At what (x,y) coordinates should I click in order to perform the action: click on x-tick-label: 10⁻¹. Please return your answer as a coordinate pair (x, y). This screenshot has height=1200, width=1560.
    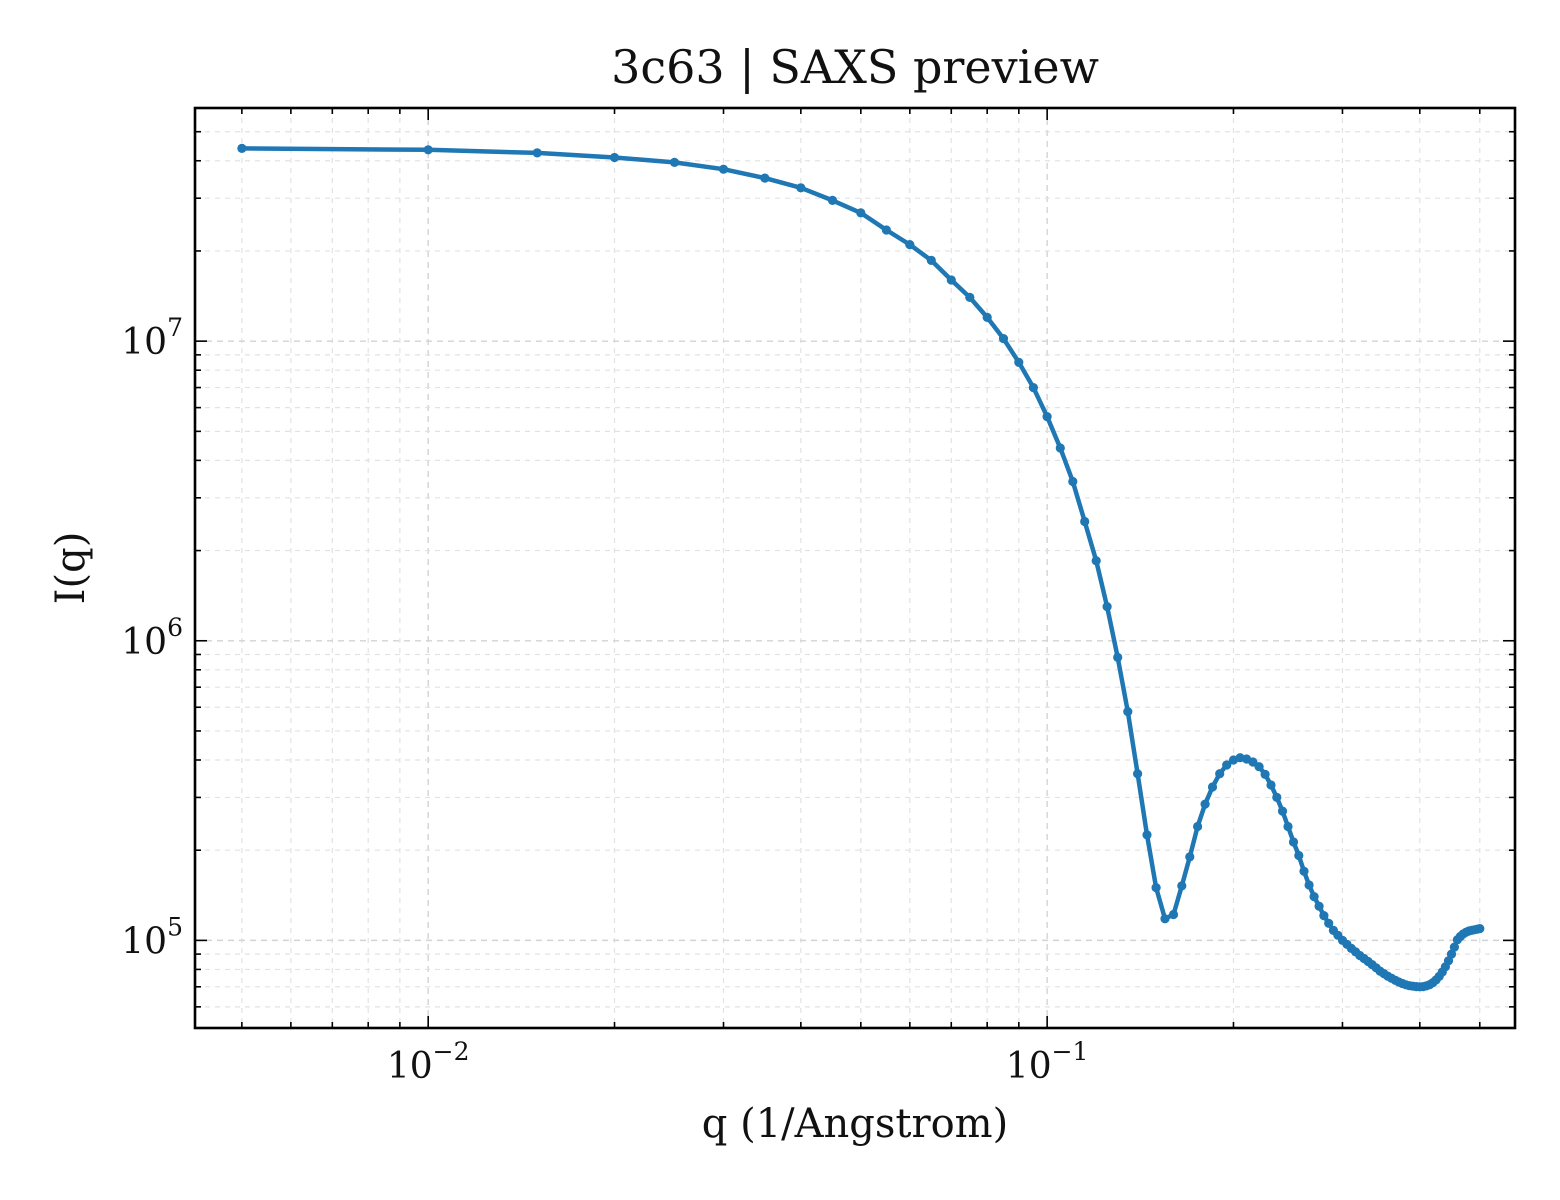
    Looking at the image, I should click on (1047, 1062).